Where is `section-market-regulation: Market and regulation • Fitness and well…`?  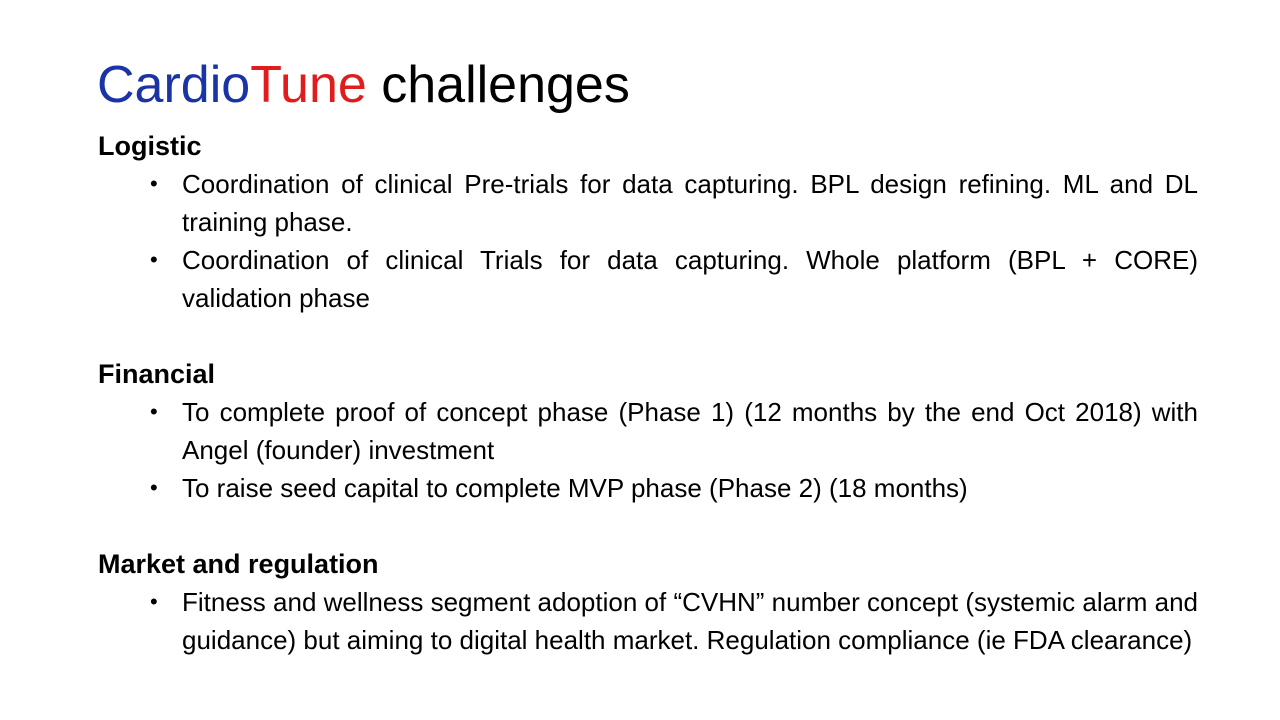 section-market-regulation: Market and regulation • Fitness and well… is located at coordinates (648, 602).